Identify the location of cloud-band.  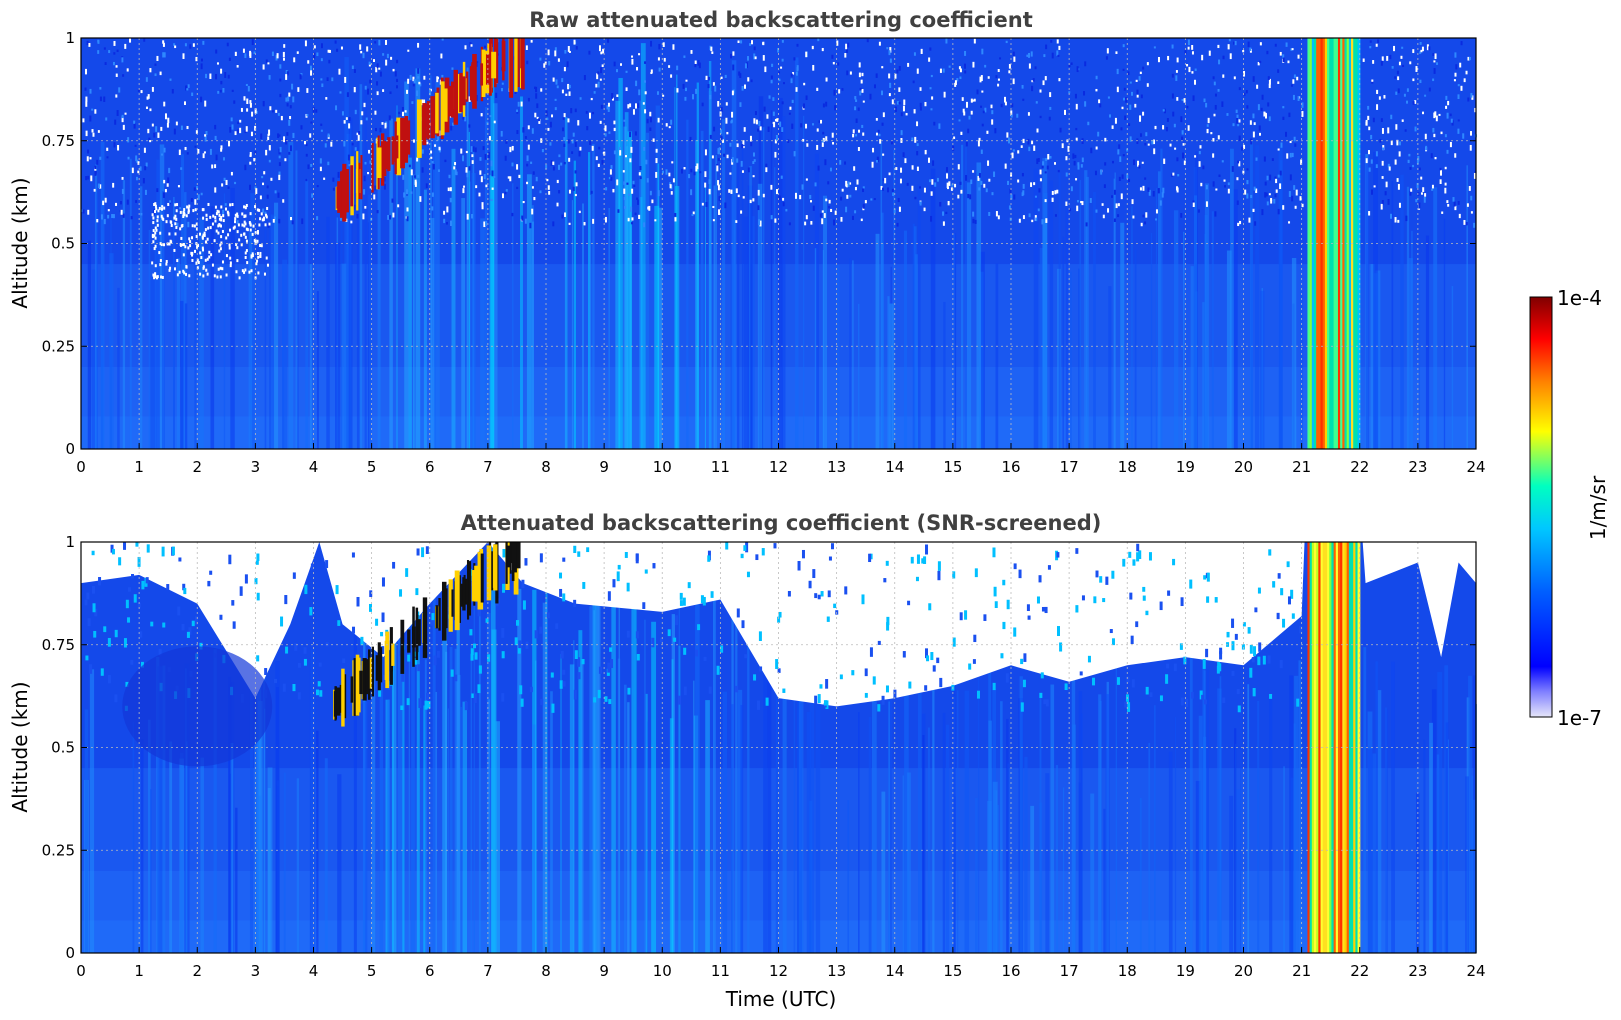
(1348, 243).